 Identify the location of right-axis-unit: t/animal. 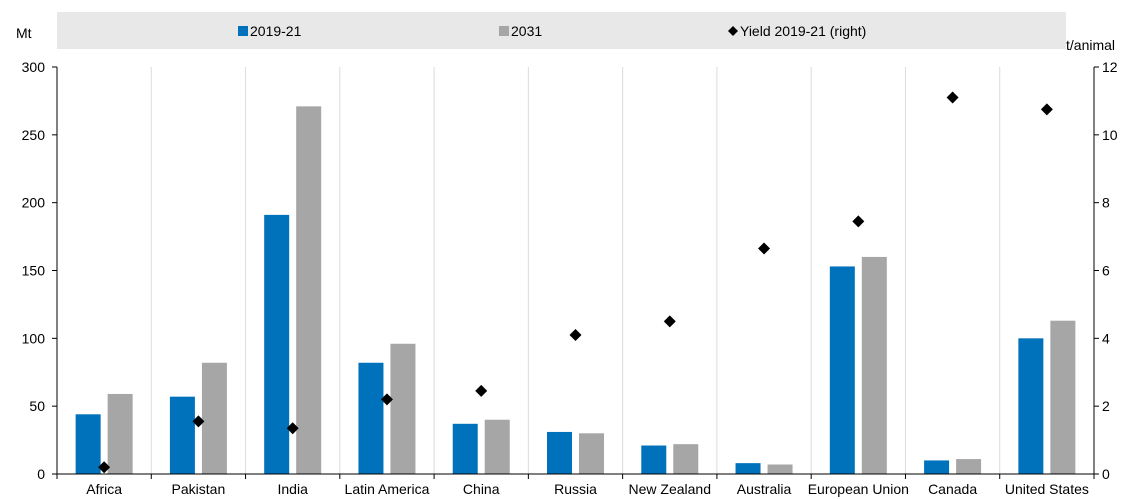
(1090, 45).